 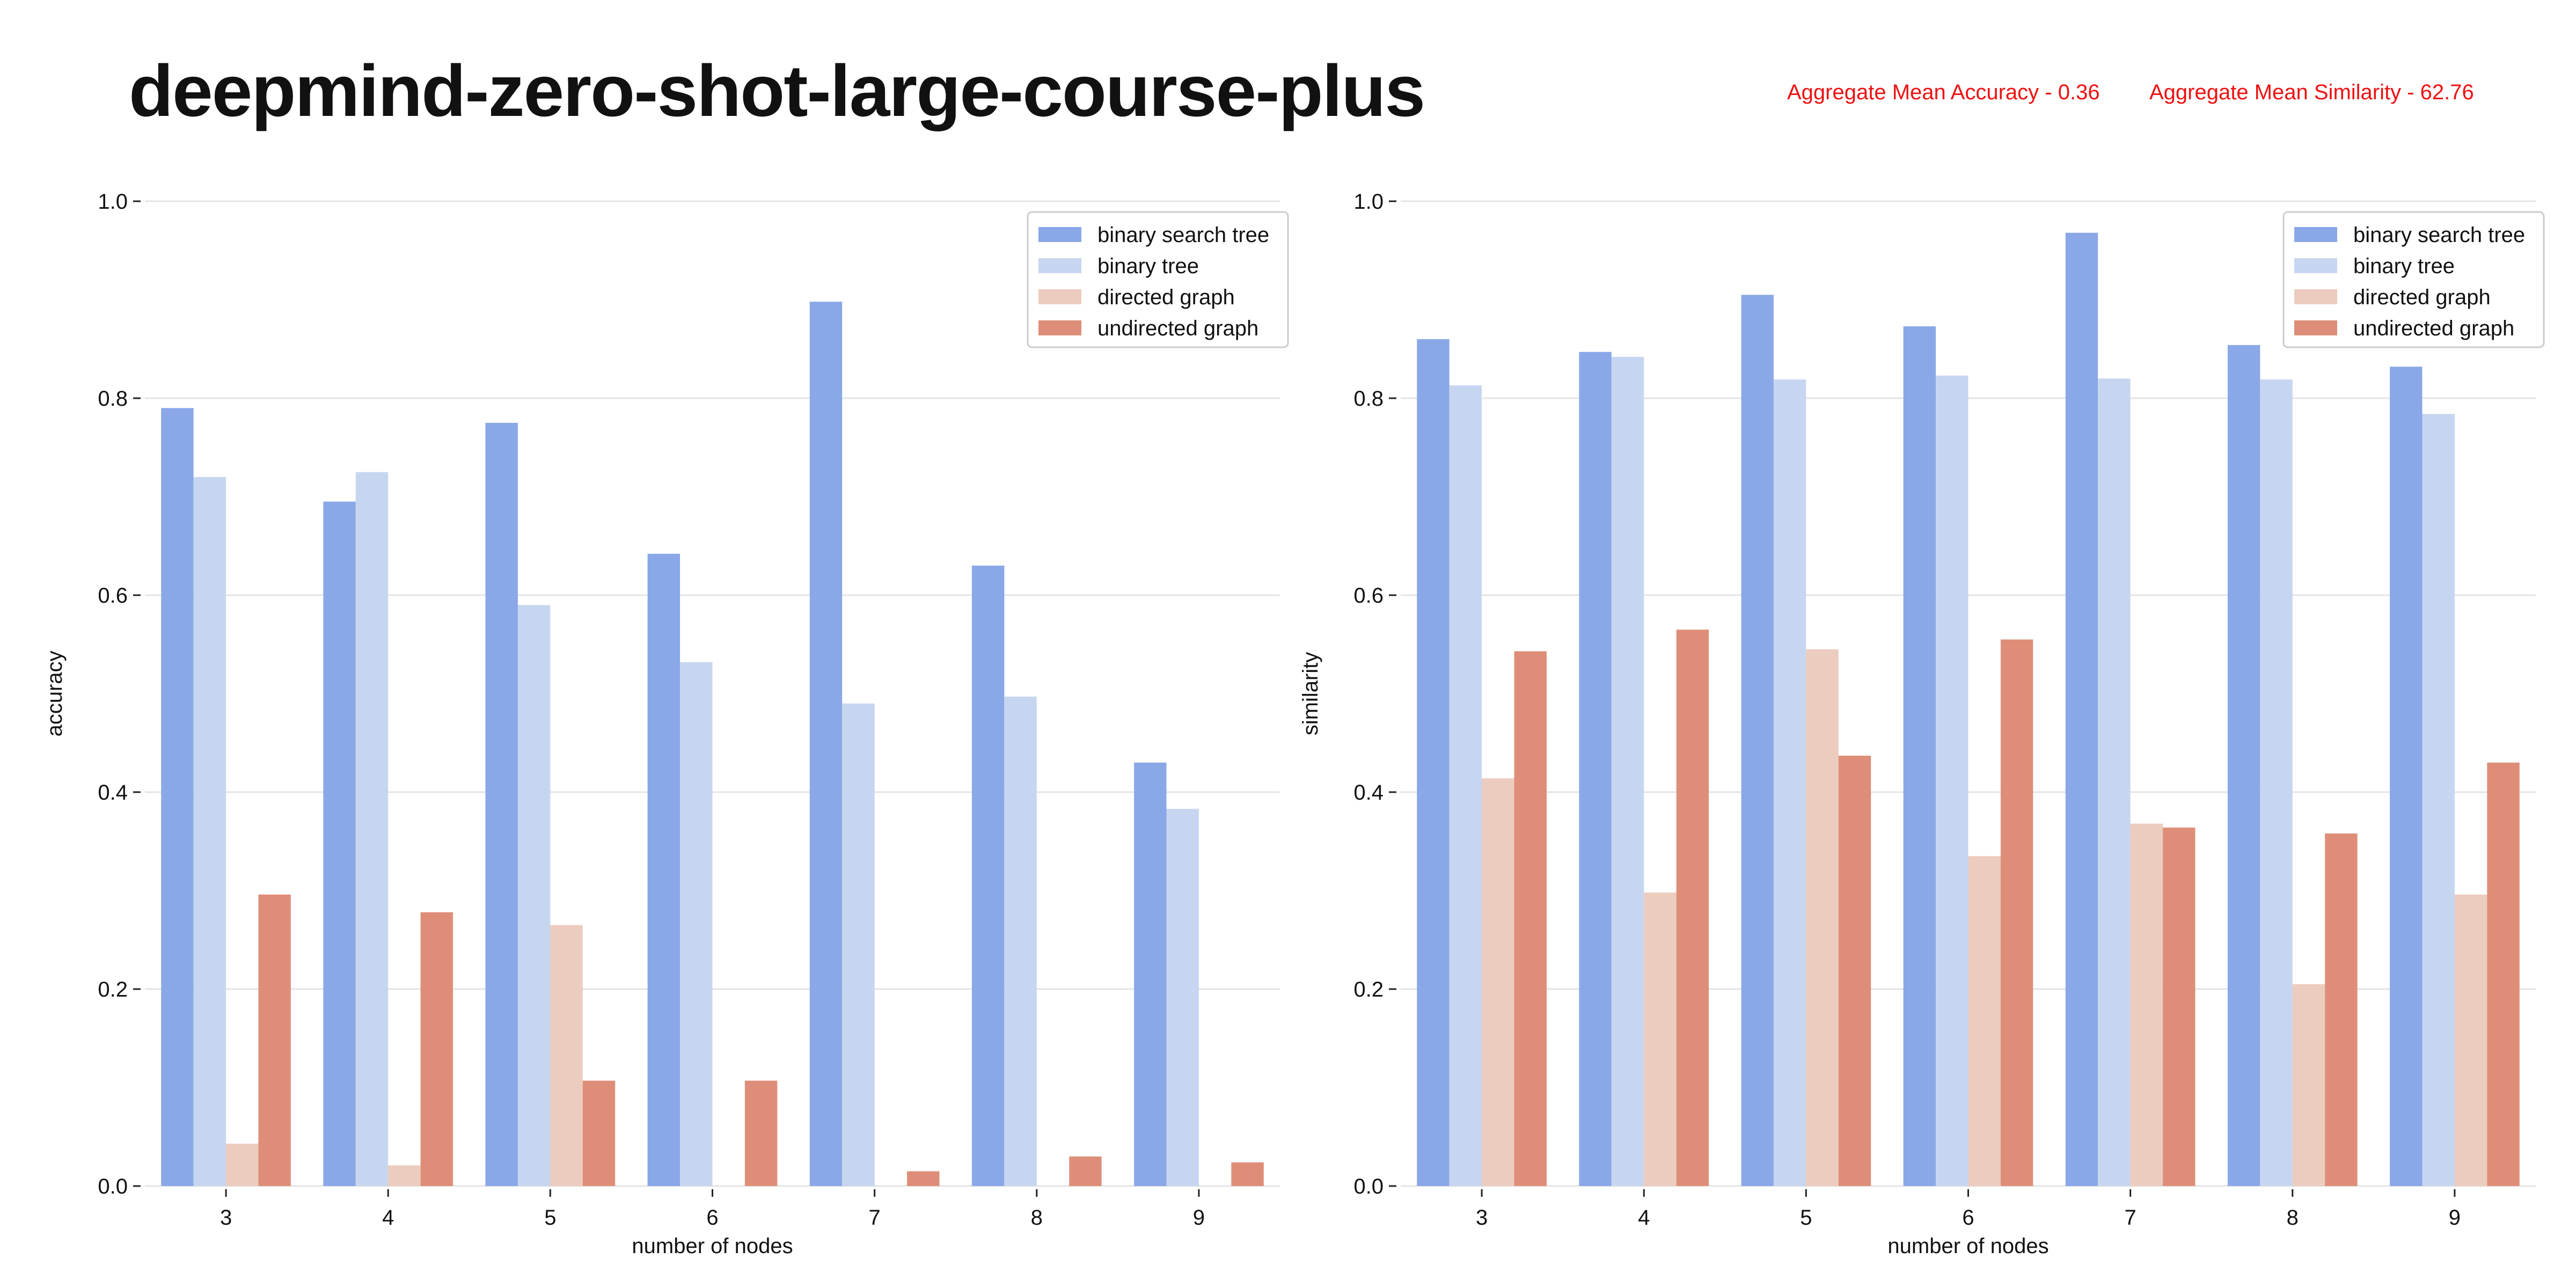 I want to click on page-title: deepmind-zero-shot-large-course-plus, so click(x=777, y=90).